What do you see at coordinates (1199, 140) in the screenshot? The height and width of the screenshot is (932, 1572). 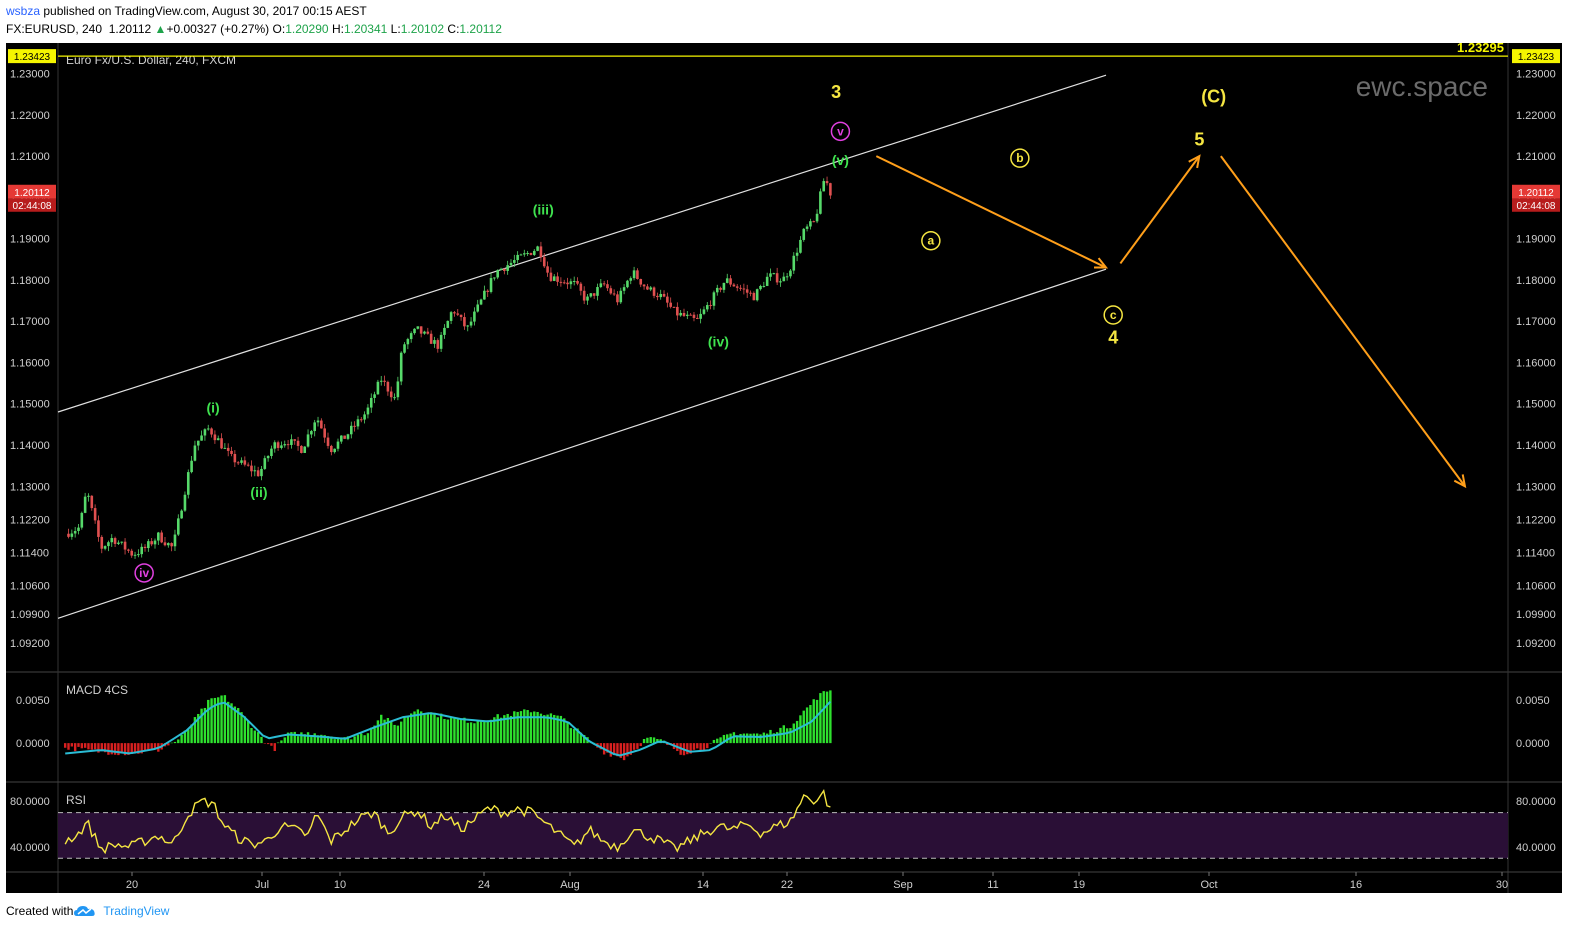 I see `wave-label: 5` at bounding box center [1199, 140].